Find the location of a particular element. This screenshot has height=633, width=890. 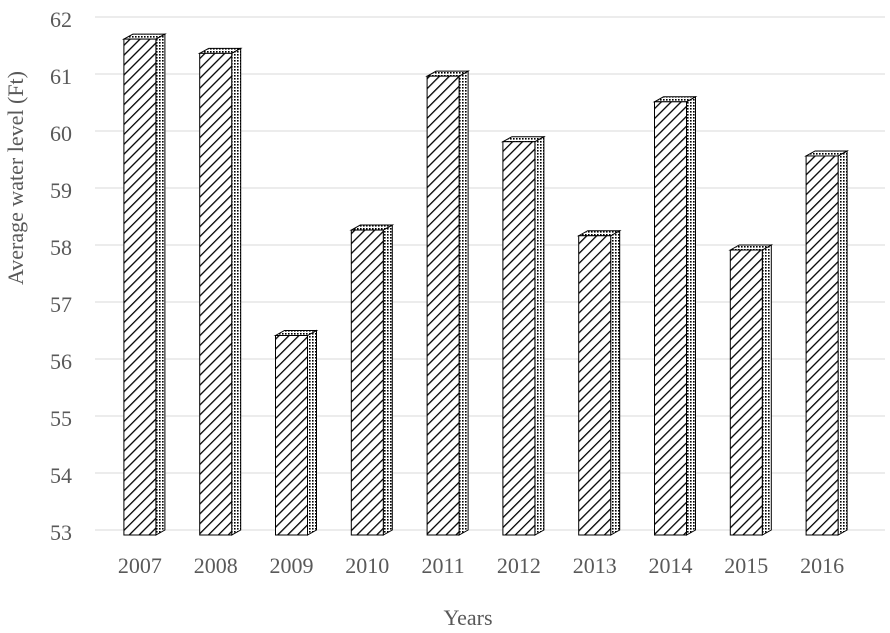

y-tick-label: 56 is located at coordinates (61, 361).